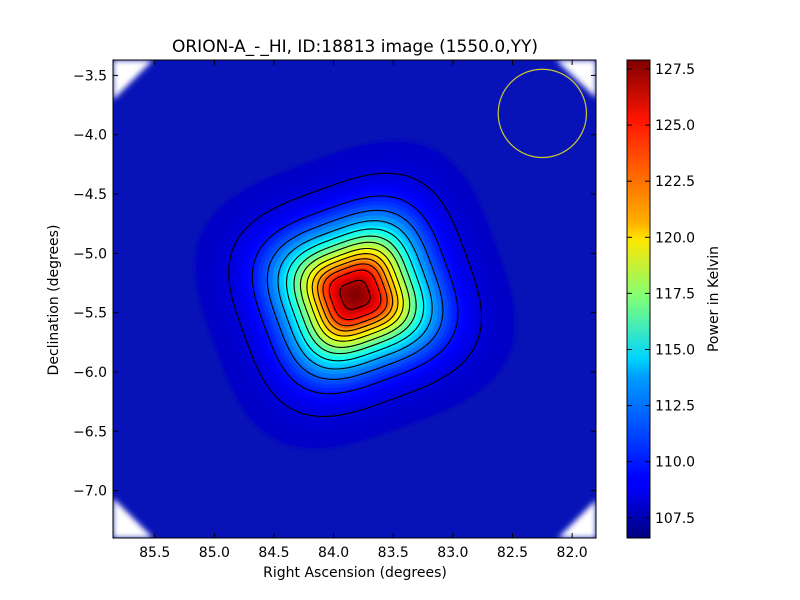 This screenshot has width=800, height=600. Describe the element at coordinates (90, 432) in the screenshot. I see `y-tick-label: −6.5` at that location.